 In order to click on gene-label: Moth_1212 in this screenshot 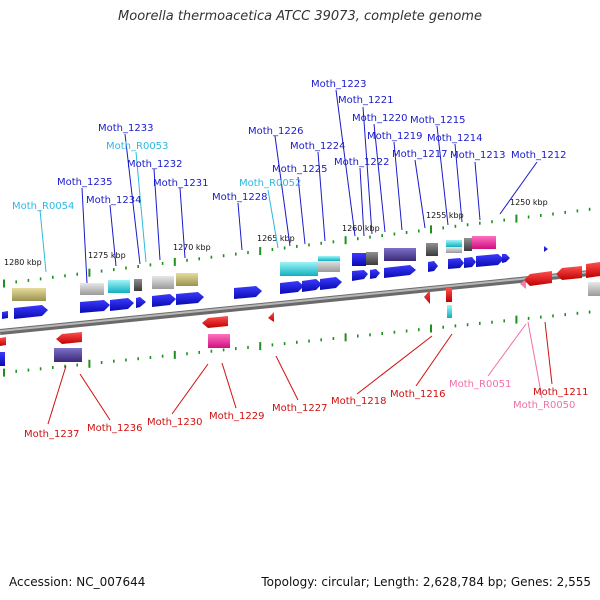, I will do `click(538, 155)`.